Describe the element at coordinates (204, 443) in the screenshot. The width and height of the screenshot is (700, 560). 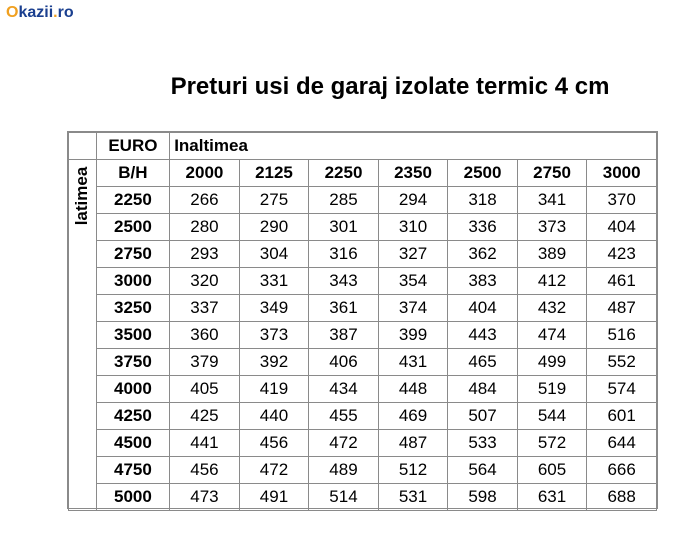
I see `price-cell: 441` at that location.